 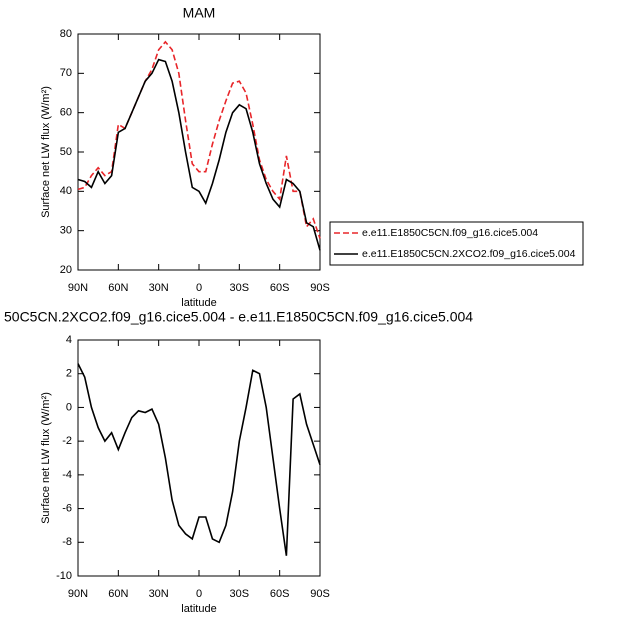 I want to click on y-tick-label: -6, so click(x=67, y=508).